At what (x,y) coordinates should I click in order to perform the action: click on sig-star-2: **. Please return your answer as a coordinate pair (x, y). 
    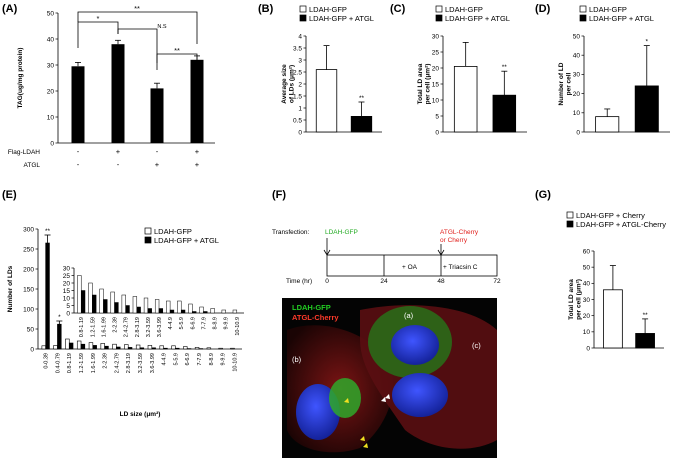
    Looking at the image, I should click on (137, 8).